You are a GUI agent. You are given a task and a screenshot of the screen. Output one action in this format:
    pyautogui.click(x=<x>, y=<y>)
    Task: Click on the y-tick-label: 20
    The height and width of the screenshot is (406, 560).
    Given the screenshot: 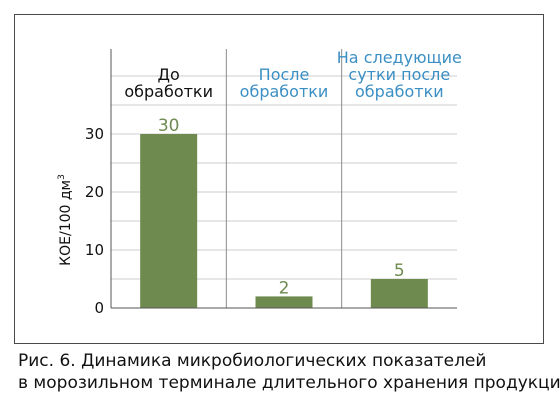 What is the action you would take?
    pyautogui.click(x=94, y=192)
    